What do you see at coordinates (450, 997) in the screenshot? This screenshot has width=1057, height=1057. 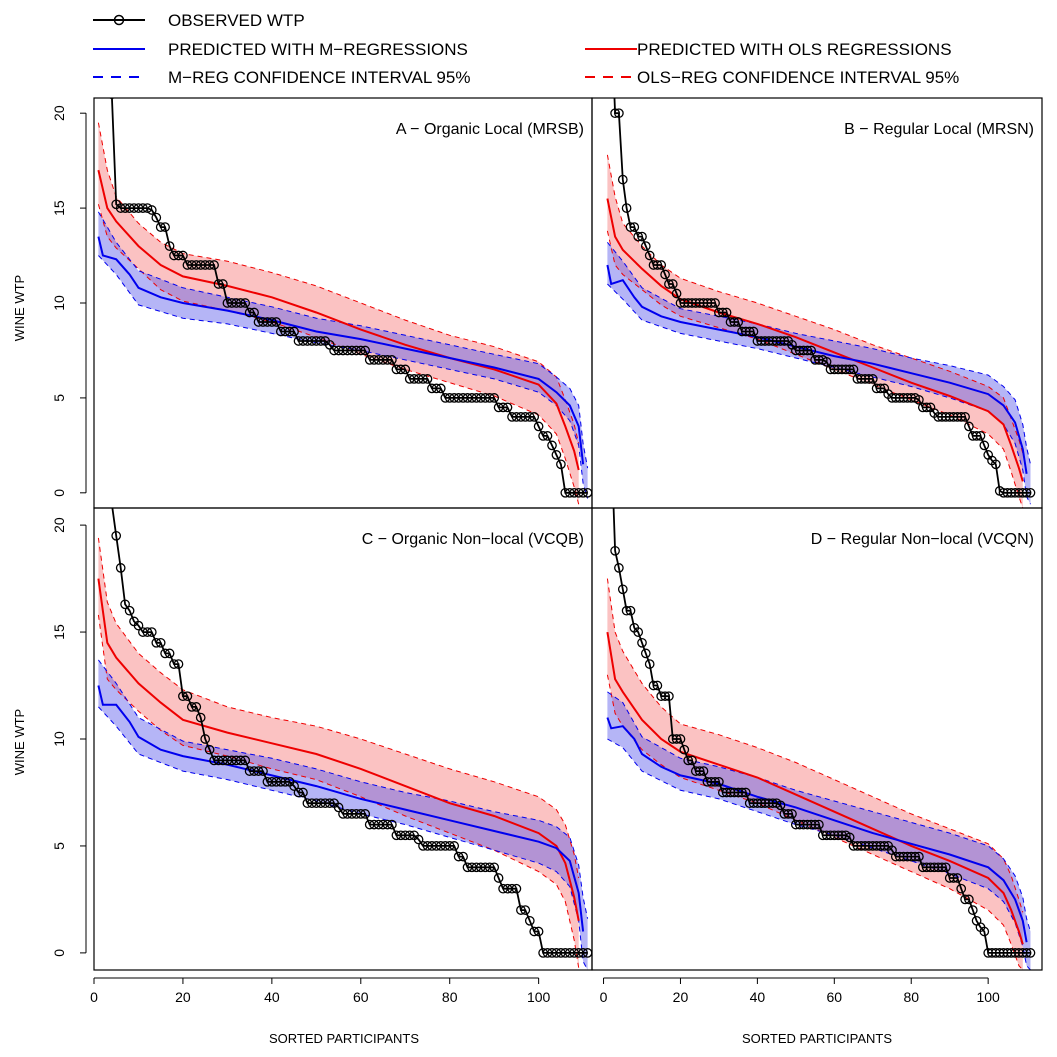 I see `x-tick-label: 80` at bounding box center [450, 997].